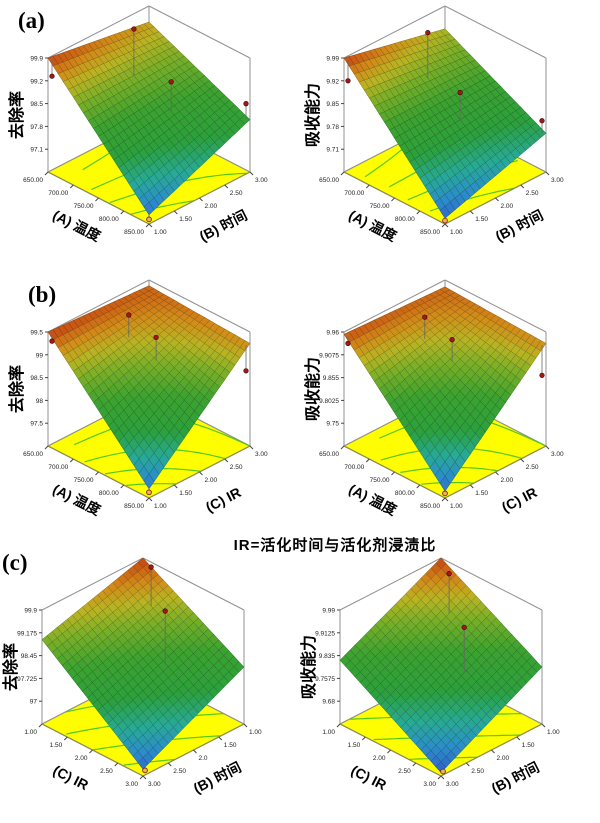 This screenshot has width=600, height=823. I want to click on z-tick-label: 9.99, so click(328, 611).